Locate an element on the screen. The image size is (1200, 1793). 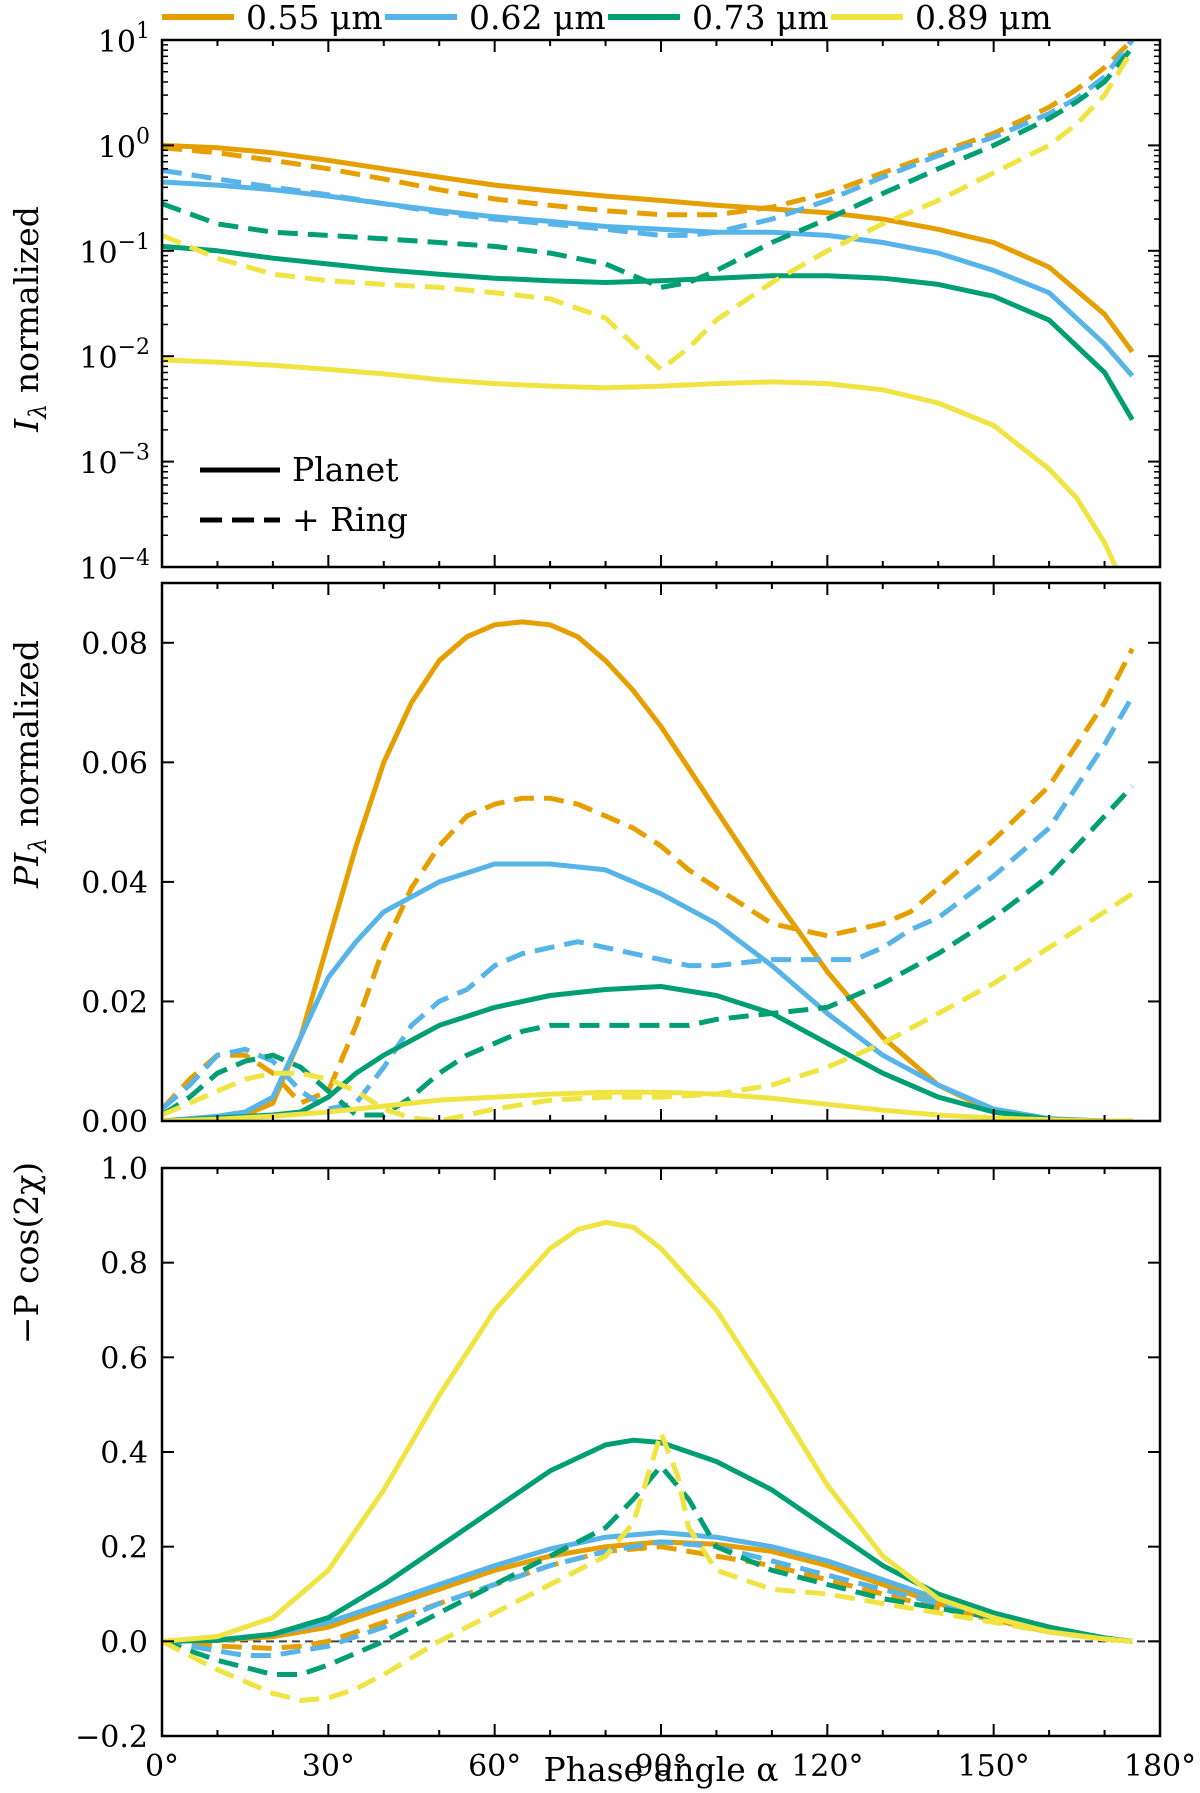
y-axis-label-polarized: PIλ normalized is located at coordinates (29, 764).